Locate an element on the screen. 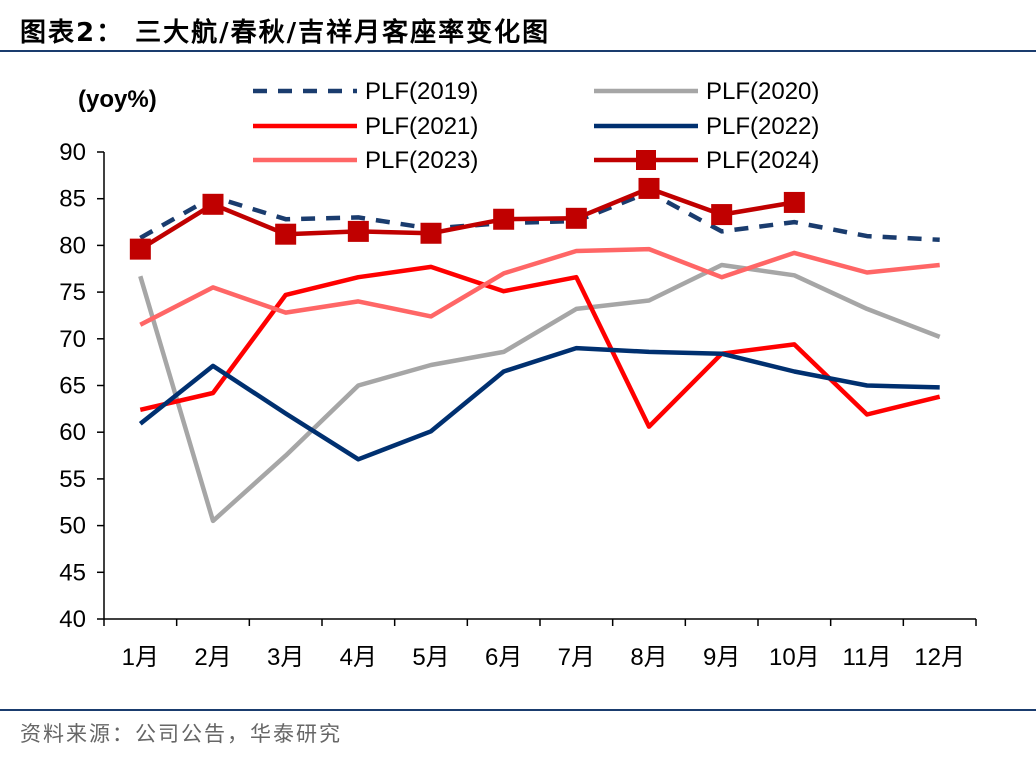 This screenshot has width=1036, height=760. legend-label: PLF(2019) is located at coordinates (421, 91).